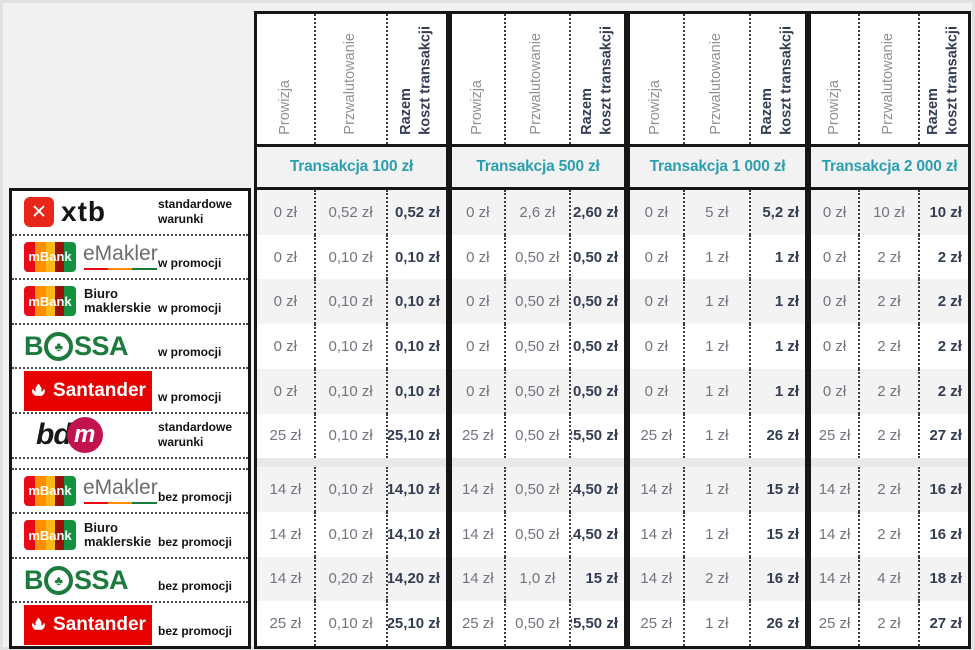 The image size is (975, 650). I want to click on fee-row: 0 zł 10 zł 10 zł, so click(889, 212).